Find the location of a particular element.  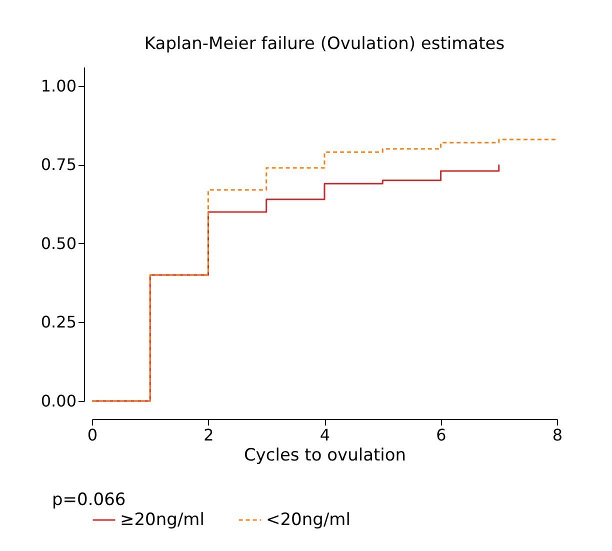

chart-title: Kaplan-Meier failure (Ovulation) estimates is located at coordinates (324, 44).